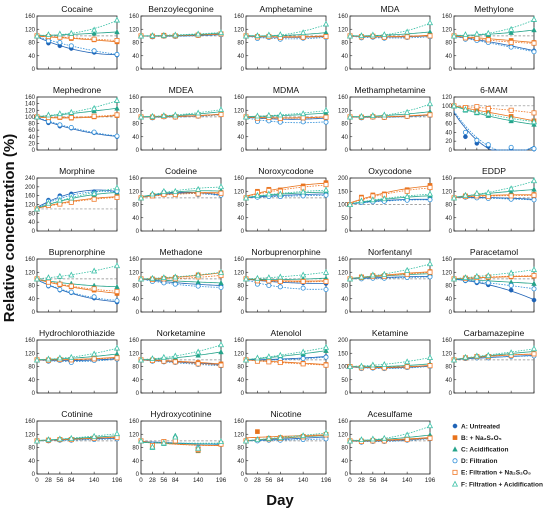 The height and width of the screenshot is (517, 550). What do you see at coordinates (390, 333) in the screenshot?
I see `panel-title: Ketamine` at bounding box center [390, 333].